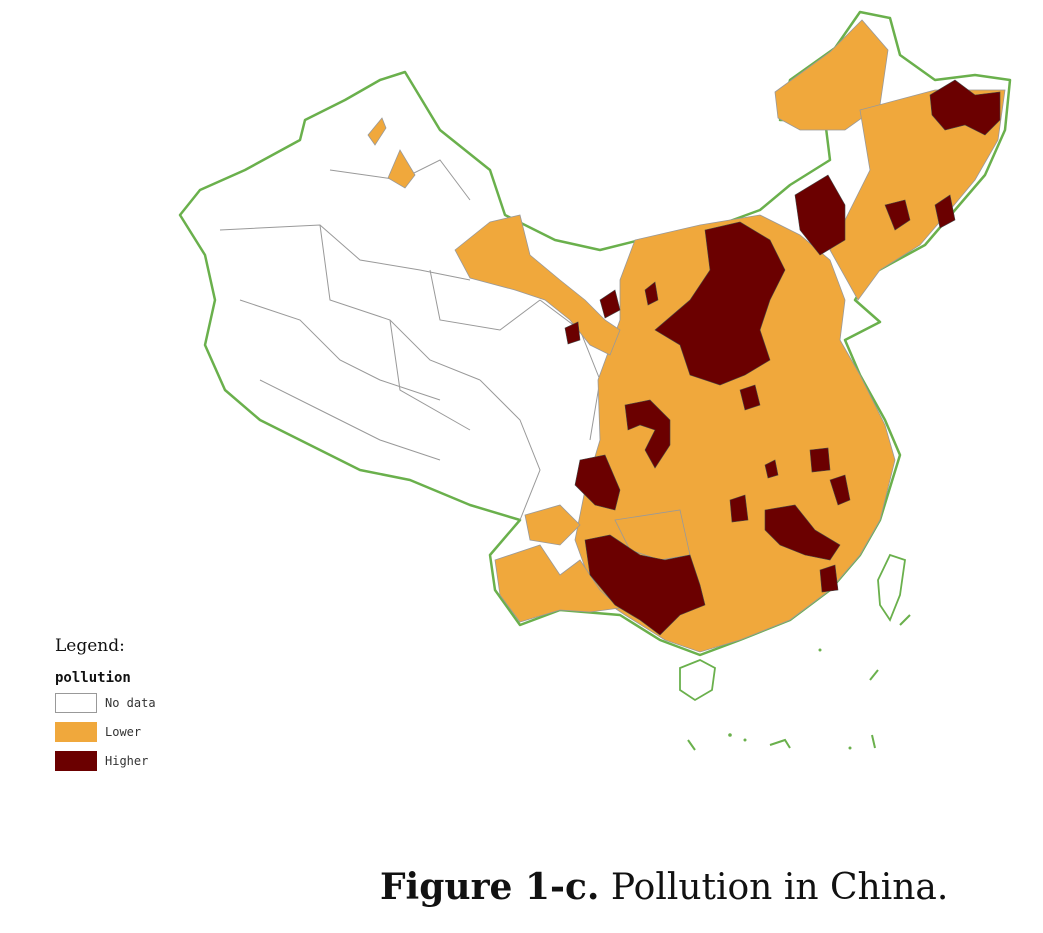 This screenshot has height=933, width=1043. What do you see at coordinates (891, 587) in the screenshot?
I see `taiwan-island` at bounding box center [891, 587].